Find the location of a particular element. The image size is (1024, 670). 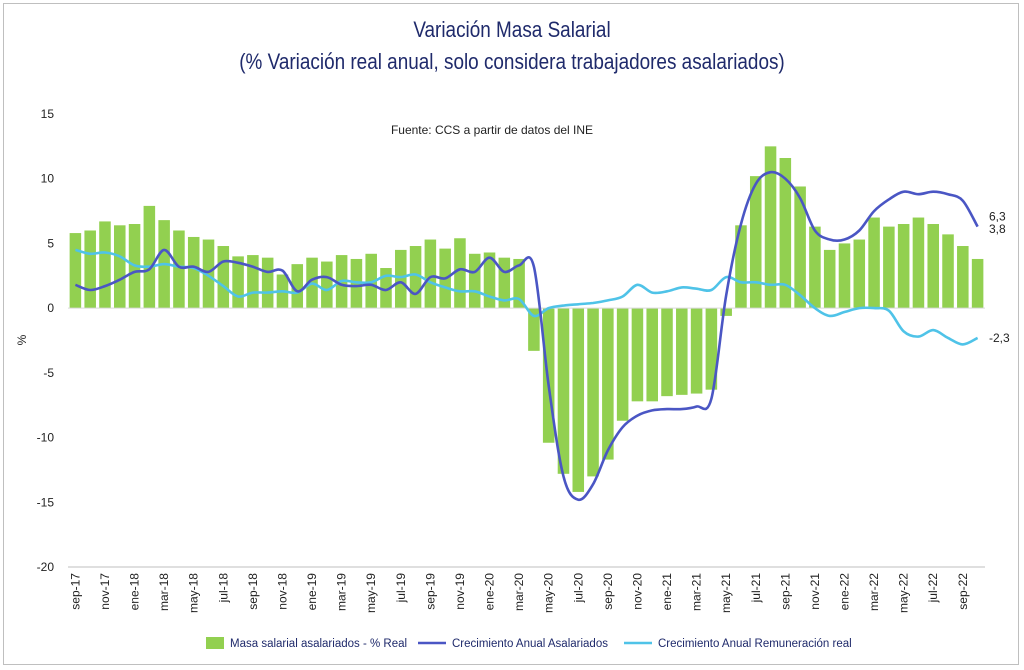

x-tick-label: jul-19 is located at coordinates (401, 588).